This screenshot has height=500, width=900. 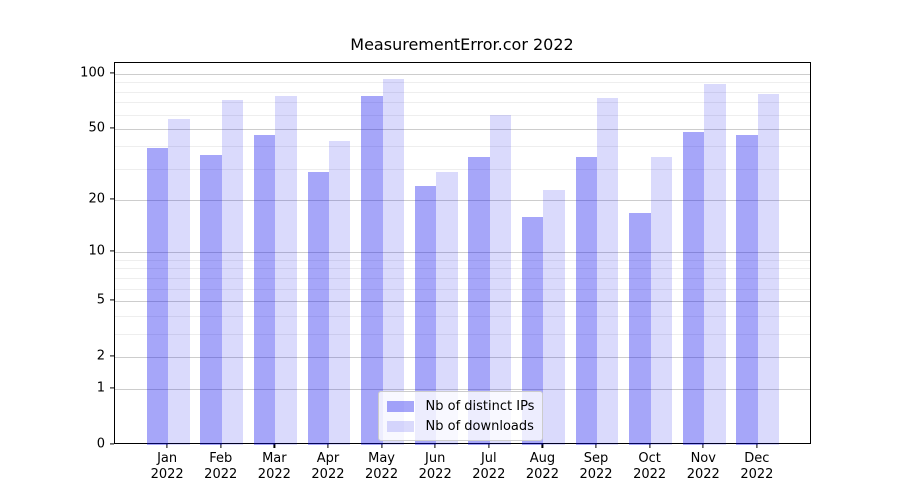 I want to click on legend-label: Nb of distinct IPs, so click(x=480, y=406).